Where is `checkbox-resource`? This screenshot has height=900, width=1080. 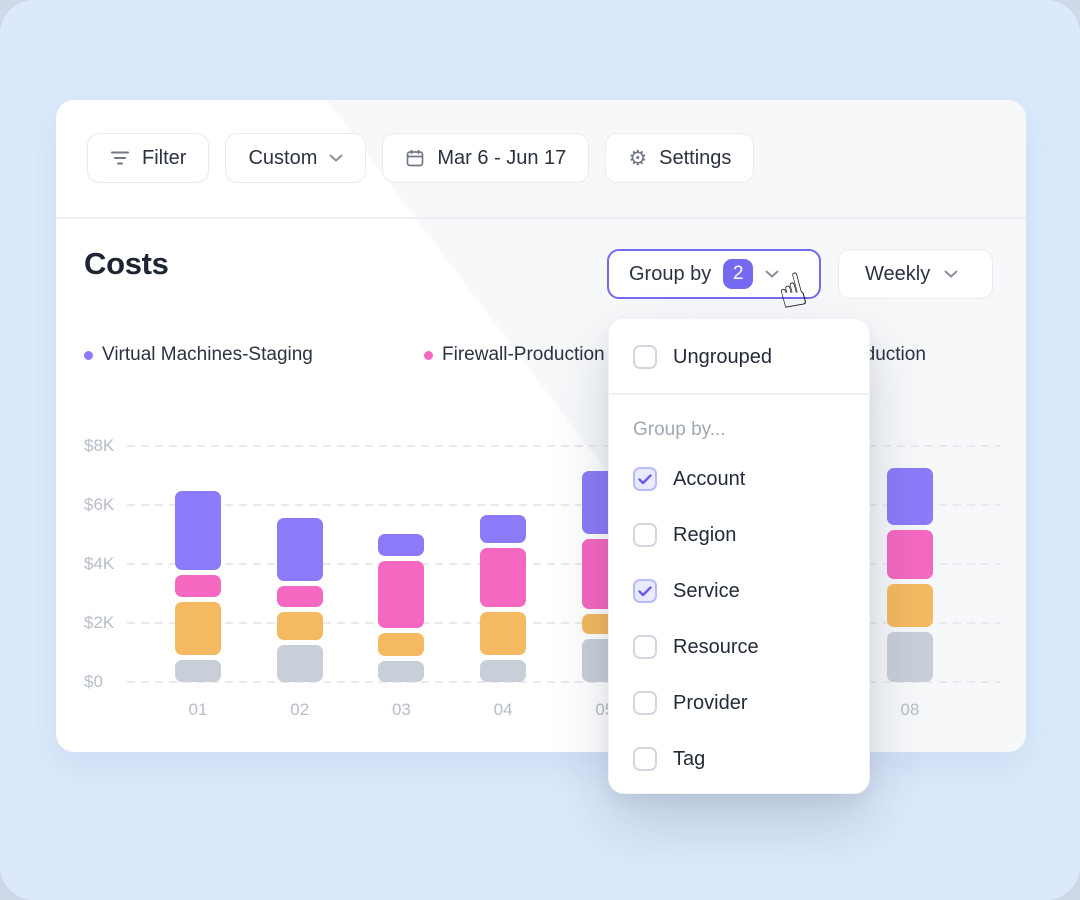 checkbox-resource is located at coordinates (645, 647).